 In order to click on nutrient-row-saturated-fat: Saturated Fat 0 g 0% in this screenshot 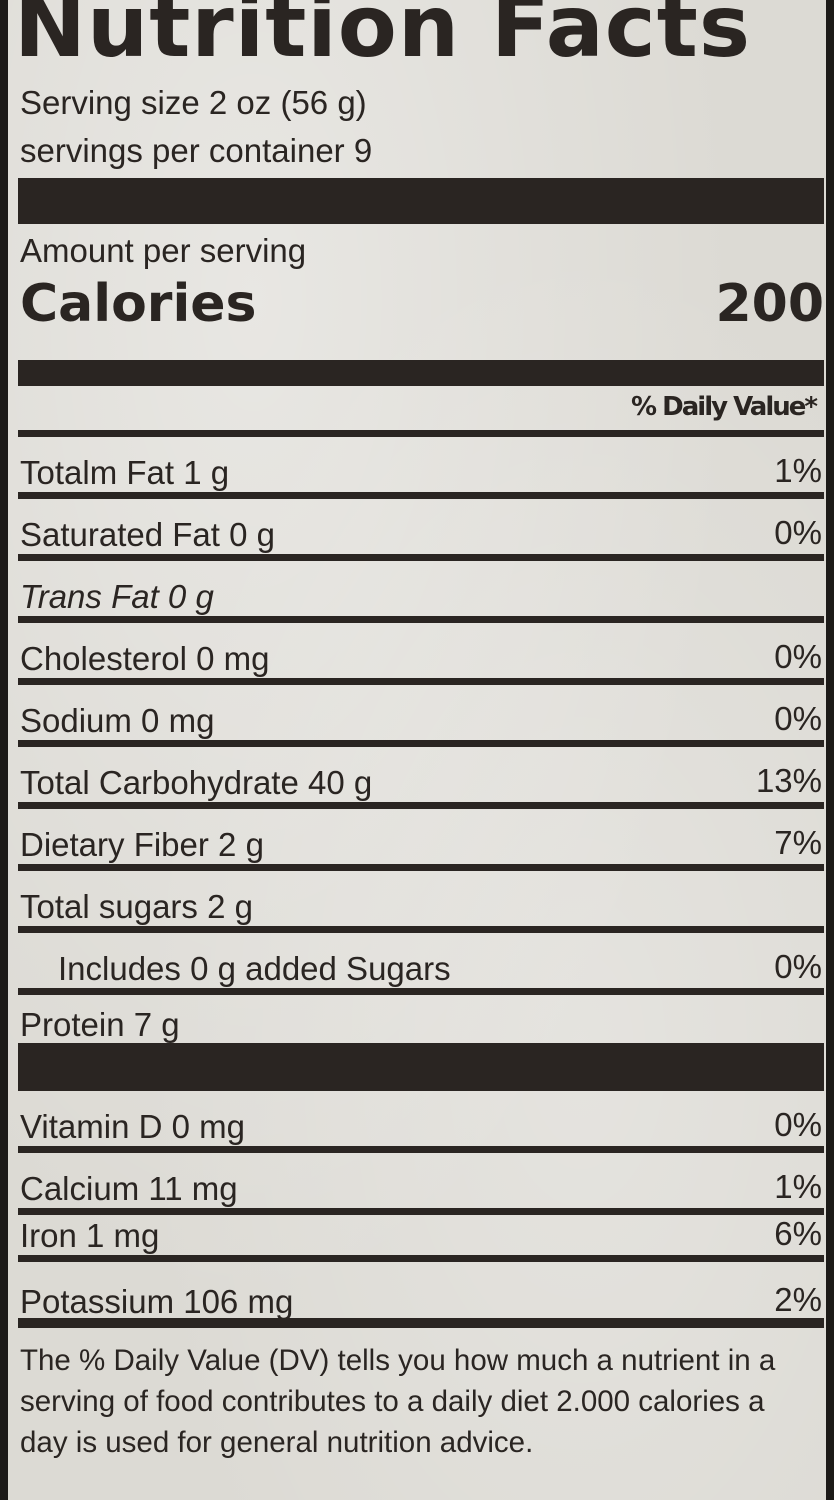, I will do `click(421, 530)`.